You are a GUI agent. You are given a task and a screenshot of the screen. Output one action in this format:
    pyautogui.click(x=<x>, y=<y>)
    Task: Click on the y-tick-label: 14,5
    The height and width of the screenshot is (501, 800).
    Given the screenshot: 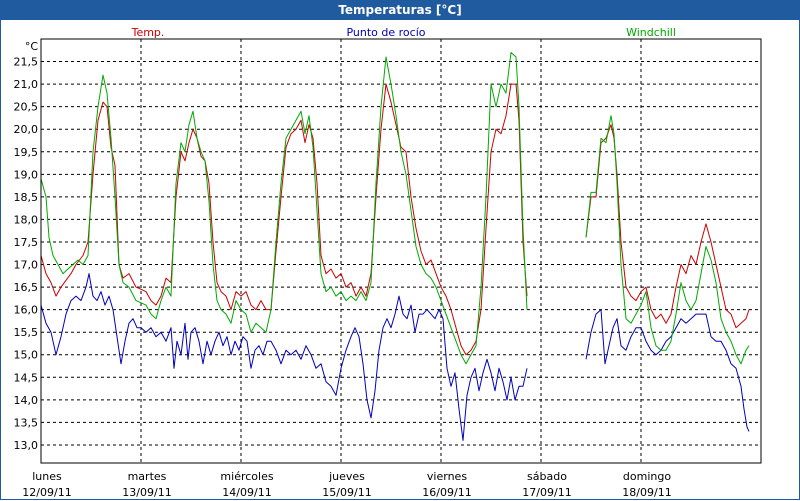 What is the action you would take?
    pyautogui.click(x=26, y=377)
    